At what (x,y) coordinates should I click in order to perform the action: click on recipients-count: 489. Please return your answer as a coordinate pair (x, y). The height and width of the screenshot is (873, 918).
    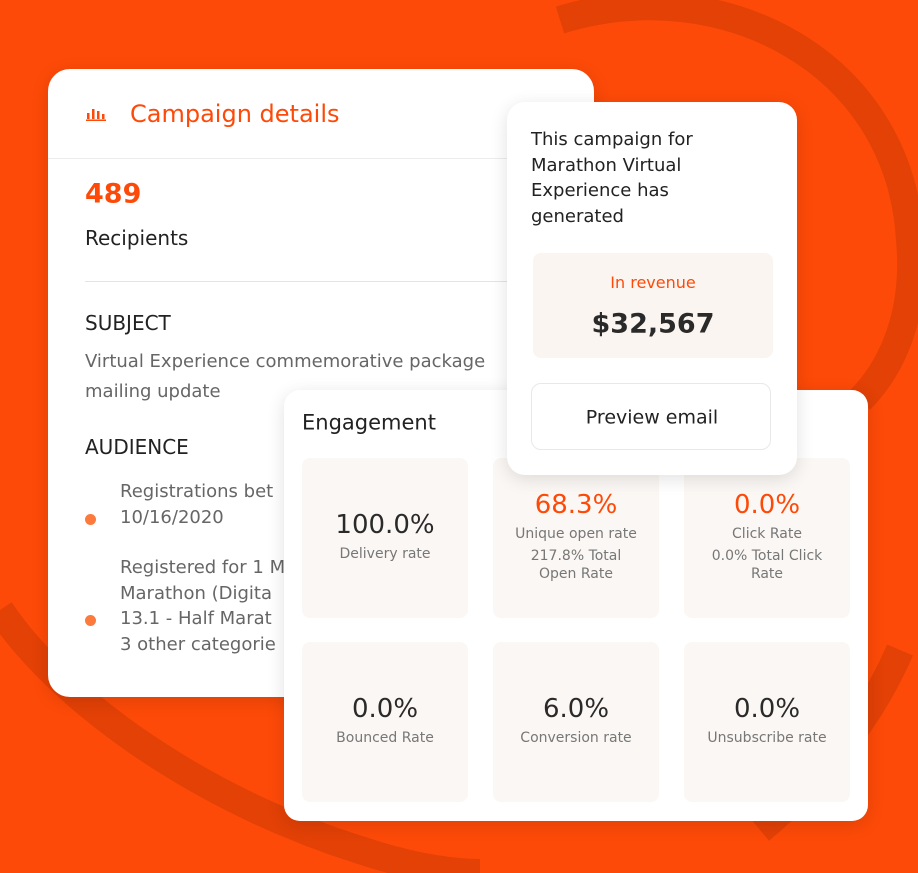
    Looking at the image, I should click on (113, 194).